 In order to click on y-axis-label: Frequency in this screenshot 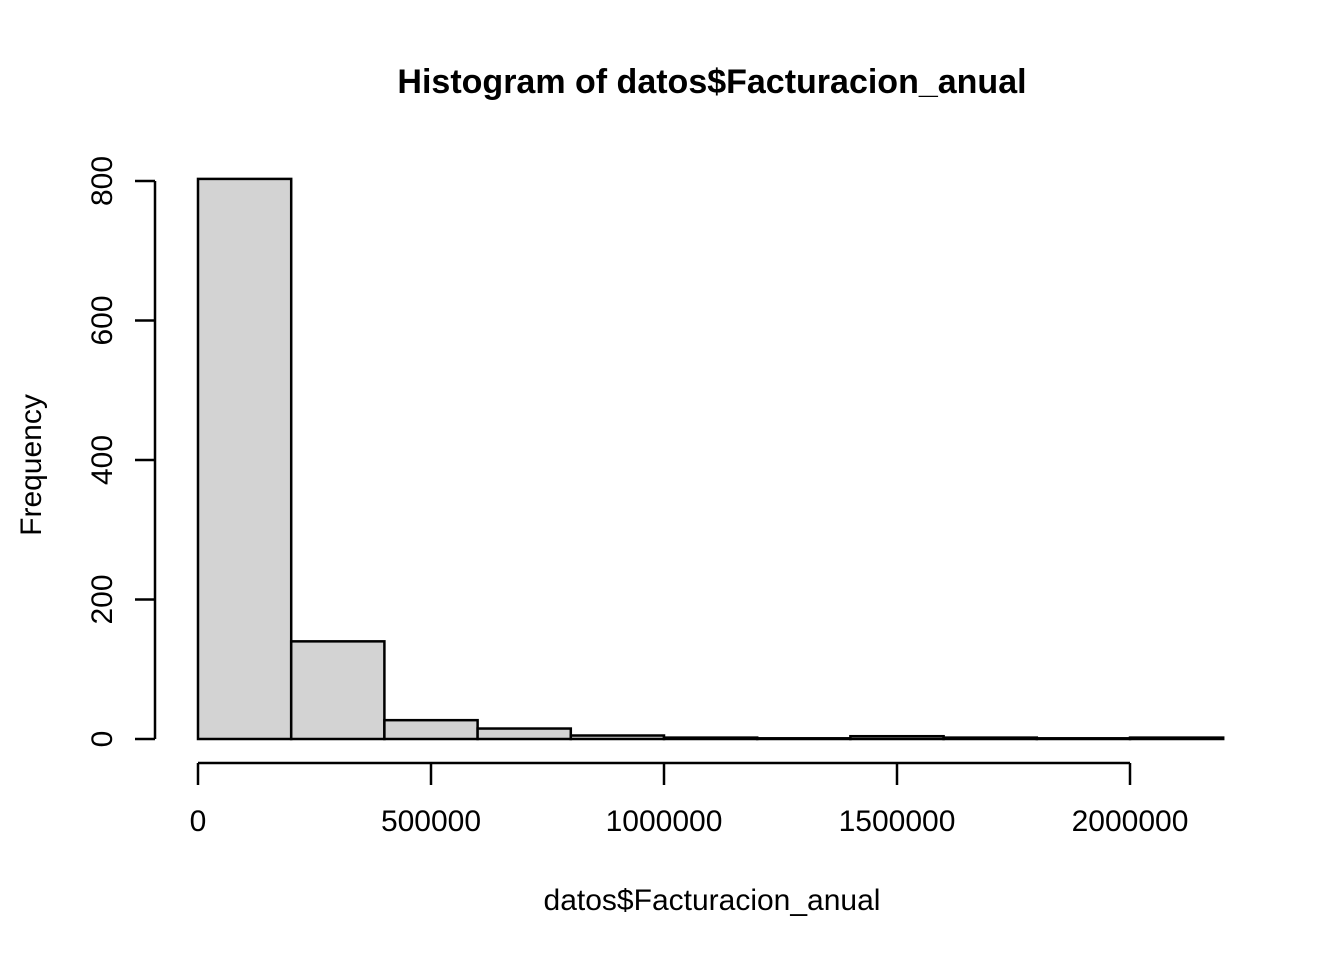, I will do `click(31, 465)`.